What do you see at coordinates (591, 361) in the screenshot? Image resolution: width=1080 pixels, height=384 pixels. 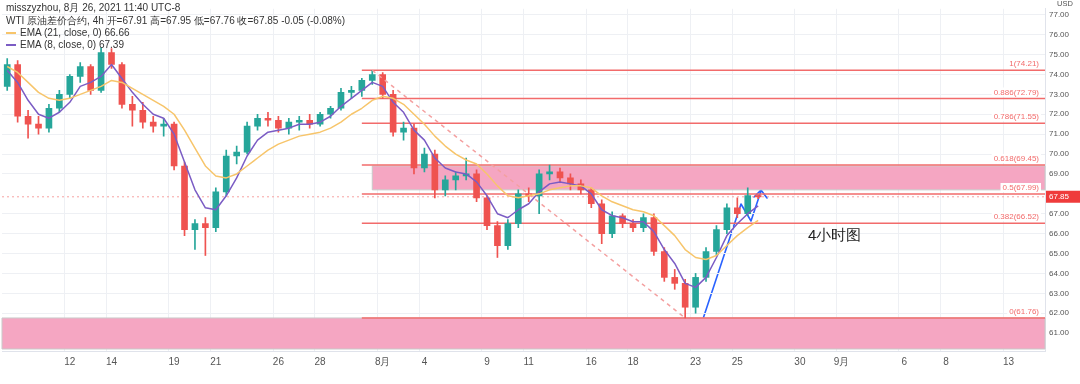 I see `x-tick-label: 16` at bounding box center [591, 361].